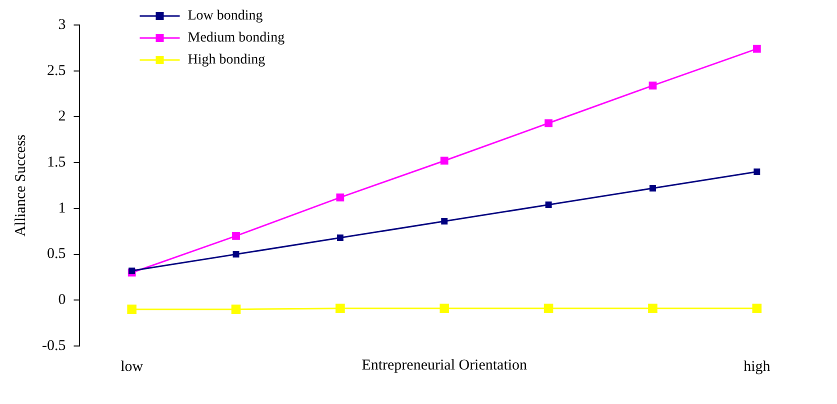  What do you see at coordinates (227, 60) in the screenshot?
I see `legend-label: High bonding` at bounding box center [227, 60].